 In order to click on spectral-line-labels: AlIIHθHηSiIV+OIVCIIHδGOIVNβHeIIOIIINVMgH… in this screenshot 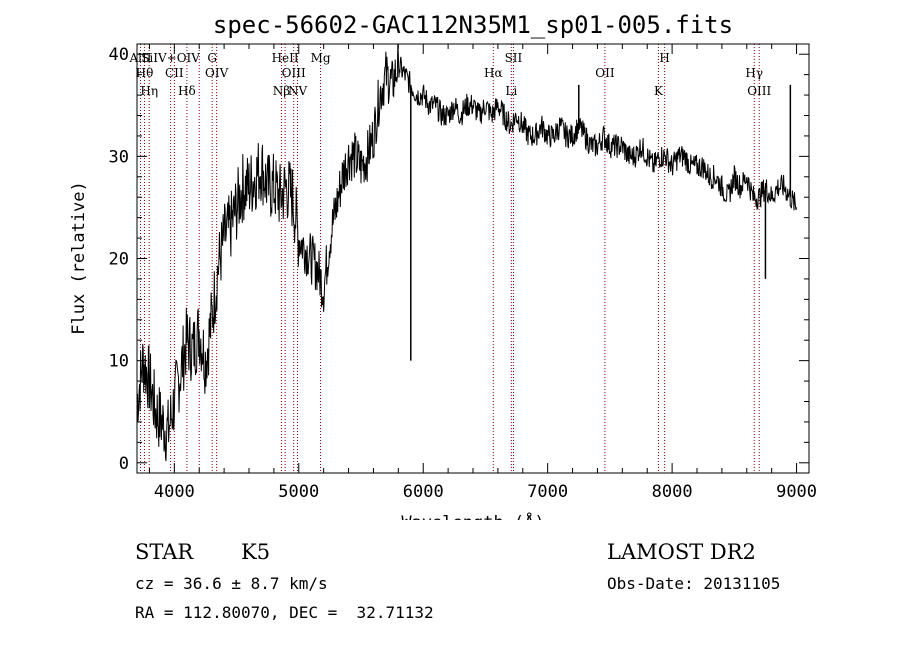, I will do `click(449, 74)`.